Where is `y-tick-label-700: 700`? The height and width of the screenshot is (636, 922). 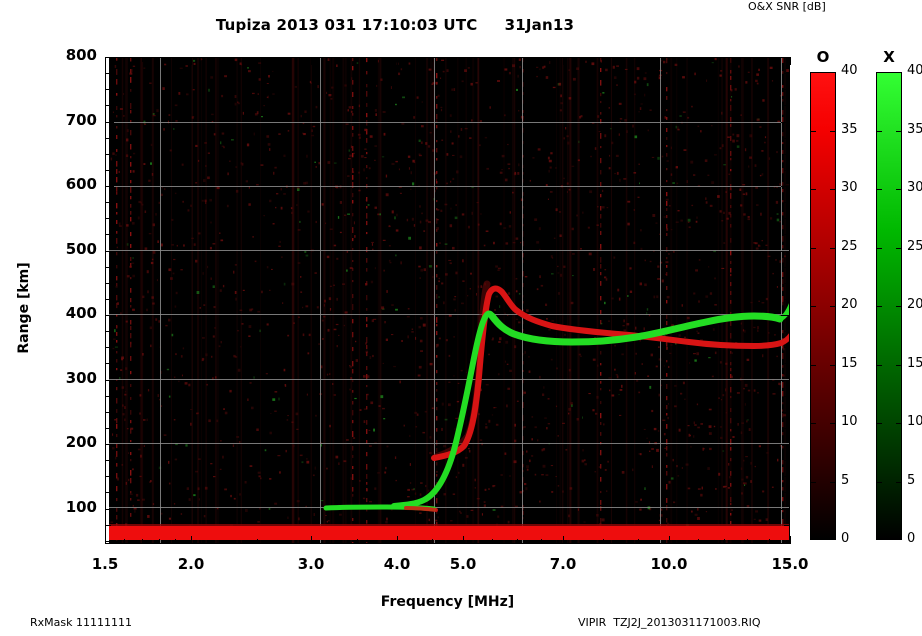
y-tick-label-700: 700 is located at coordinates (81, 120).